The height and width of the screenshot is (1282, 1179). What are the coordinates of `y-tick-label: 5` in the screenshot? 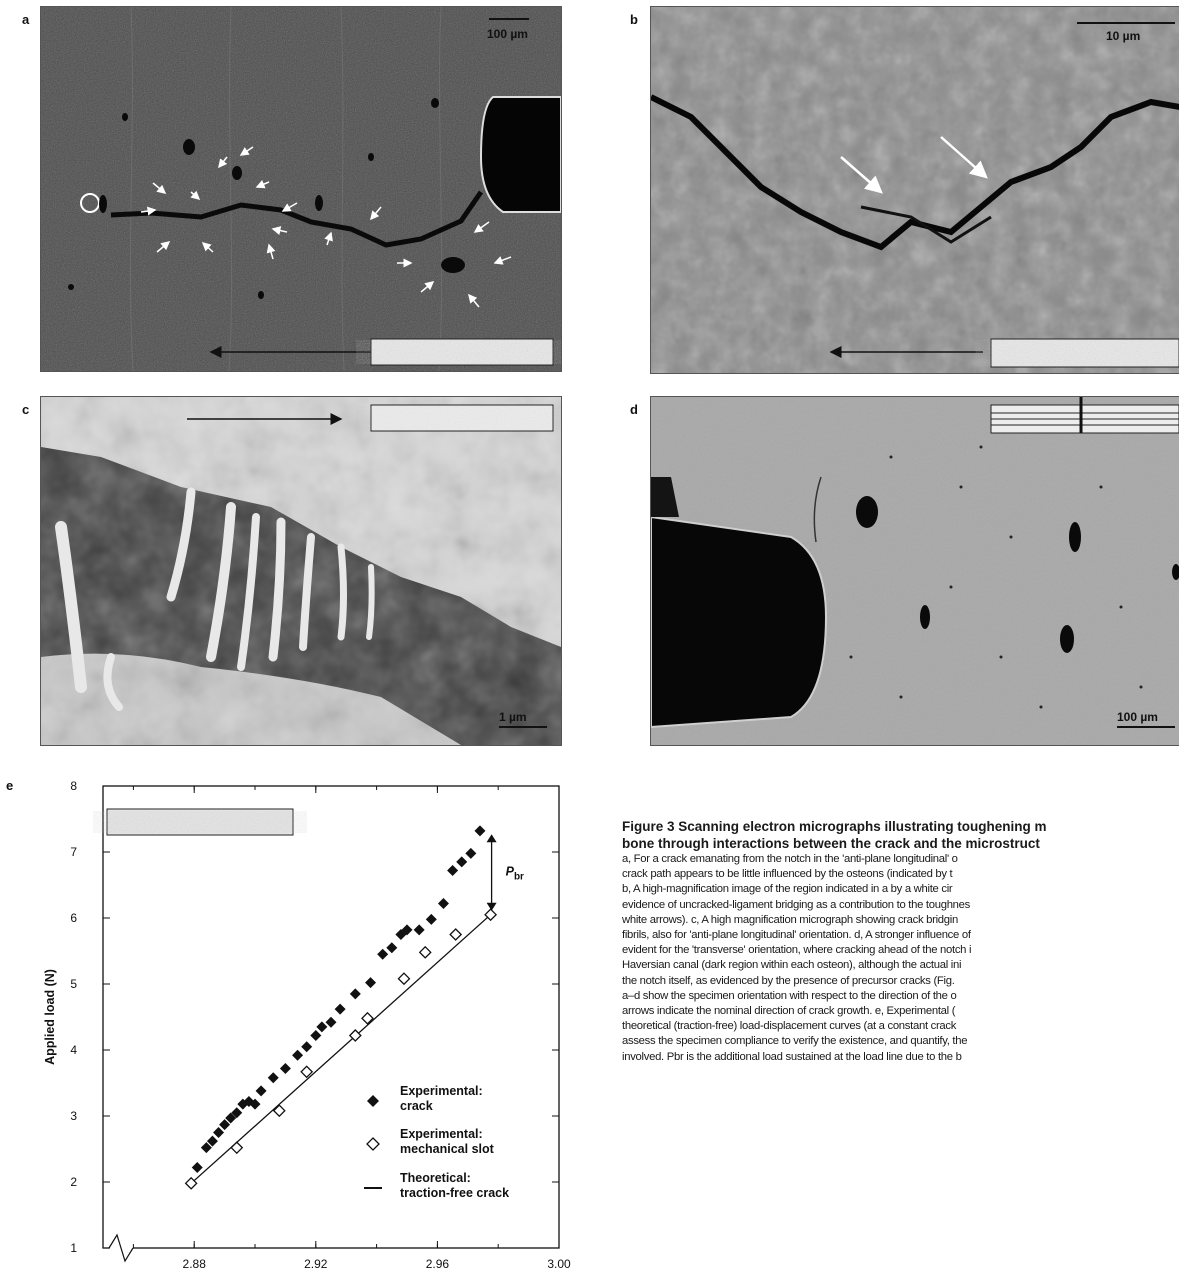 It's located at (73, 984).